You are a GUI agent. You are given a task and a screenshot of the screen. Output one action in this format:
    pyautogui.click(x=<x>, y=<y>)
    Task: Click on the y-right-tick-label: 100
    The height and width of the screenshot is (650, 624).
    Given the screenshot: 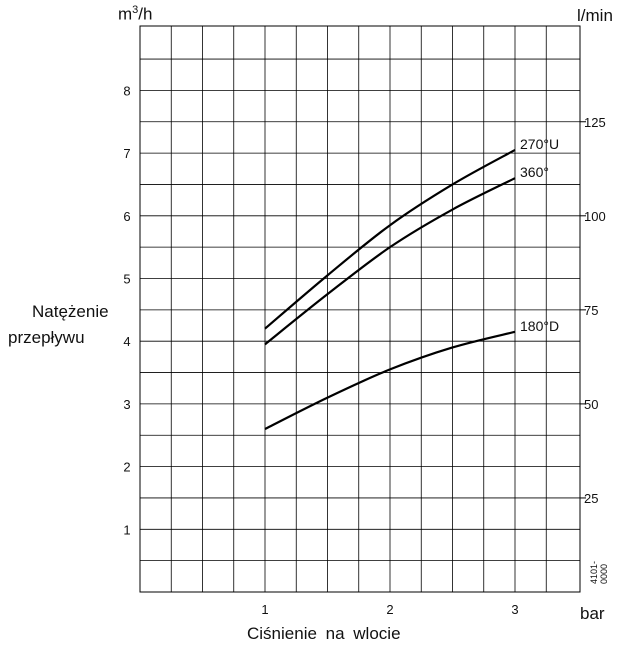 What is the action you would take?
    pyautogui.click(x=595, y=216)
    